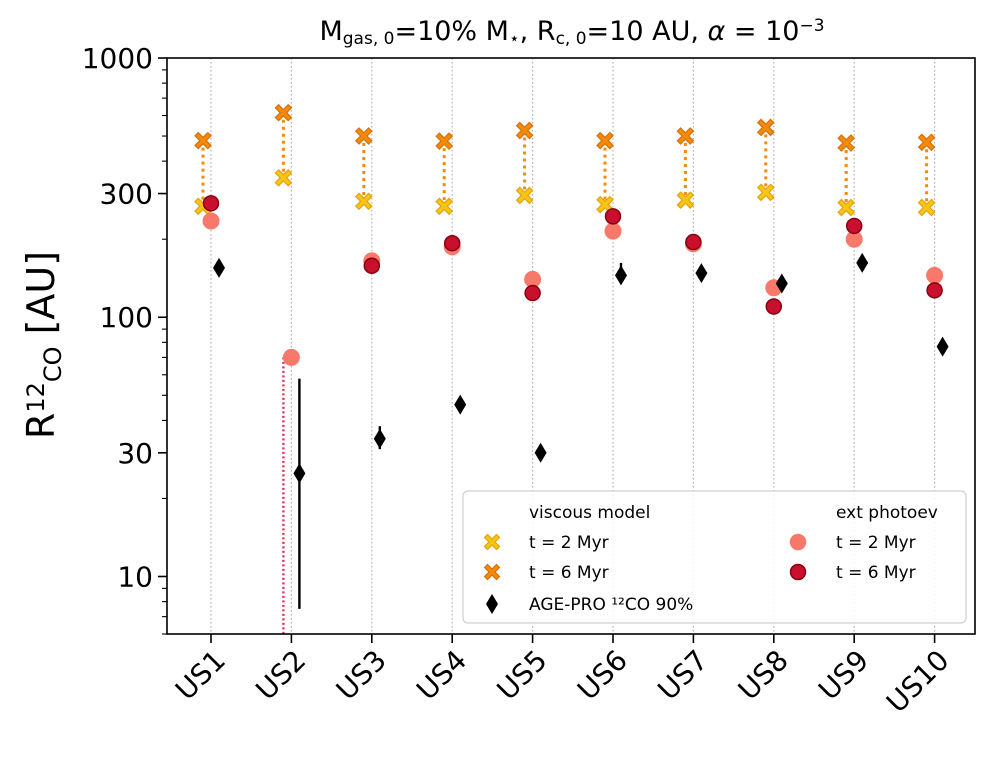 Image resolution: width=997 pixels, height=760 pixels. I want to click on title-part: =10% M, so click(451, 31).